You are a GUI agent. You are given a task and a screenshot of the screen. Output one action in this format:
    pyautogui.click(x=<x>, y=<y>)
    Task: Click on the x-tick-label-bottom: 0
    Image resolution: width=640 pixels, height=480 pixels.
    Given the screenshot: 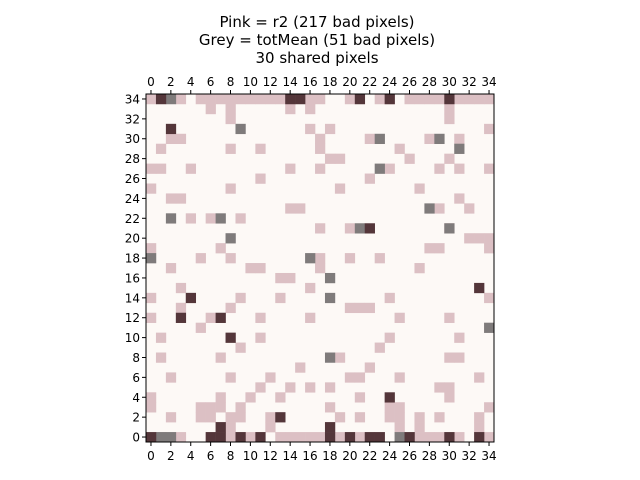 What is the action you would take?
    pyautogui.click(x=151, y=456)
    